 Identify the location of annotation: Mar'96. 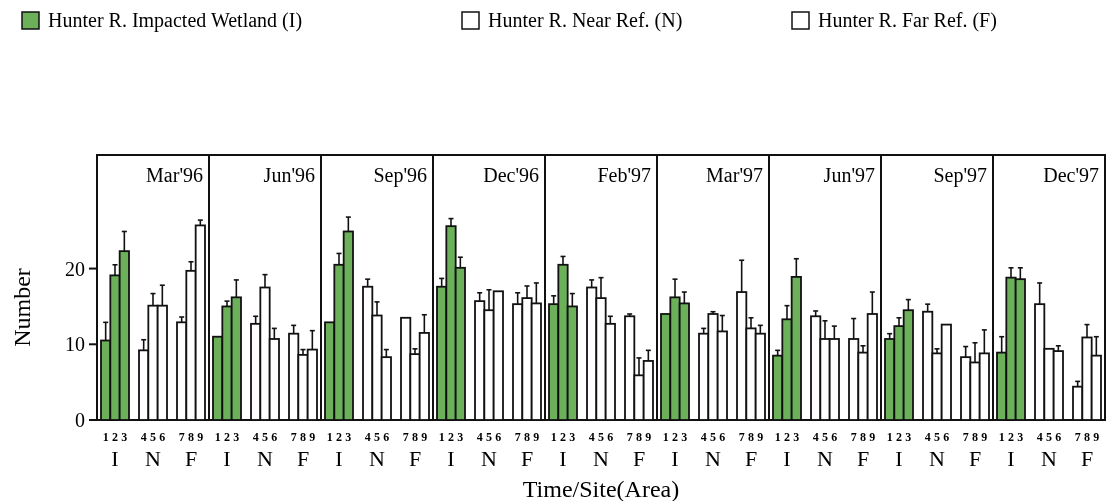
(174, 175).